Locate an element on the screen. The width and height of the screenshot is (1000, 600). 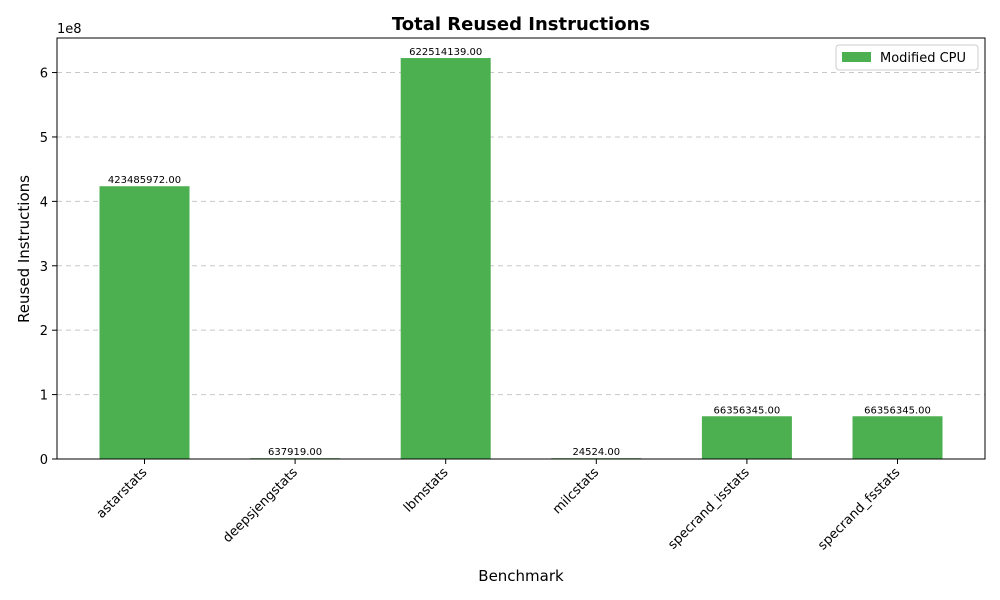
legend-box is located at coordinates (907, 57).